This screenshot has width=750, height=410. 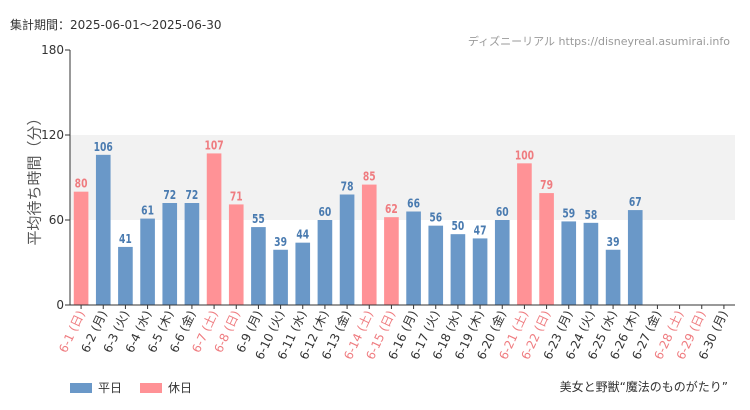 What do you see at coordinates (52, 50) in the screenshot?
I see `y-tick-label: 180` at bounding box center [52, 50].